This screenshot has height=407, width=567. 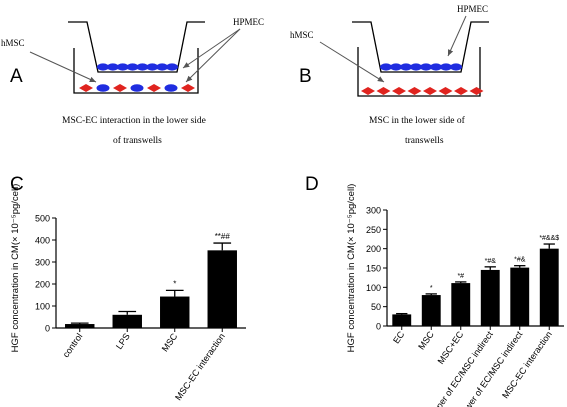 What do you see at coordinates (302, 35) in the screenshot?
I see `panel-b-hmsc-label: hMSC` at bounding box center [302, 35].